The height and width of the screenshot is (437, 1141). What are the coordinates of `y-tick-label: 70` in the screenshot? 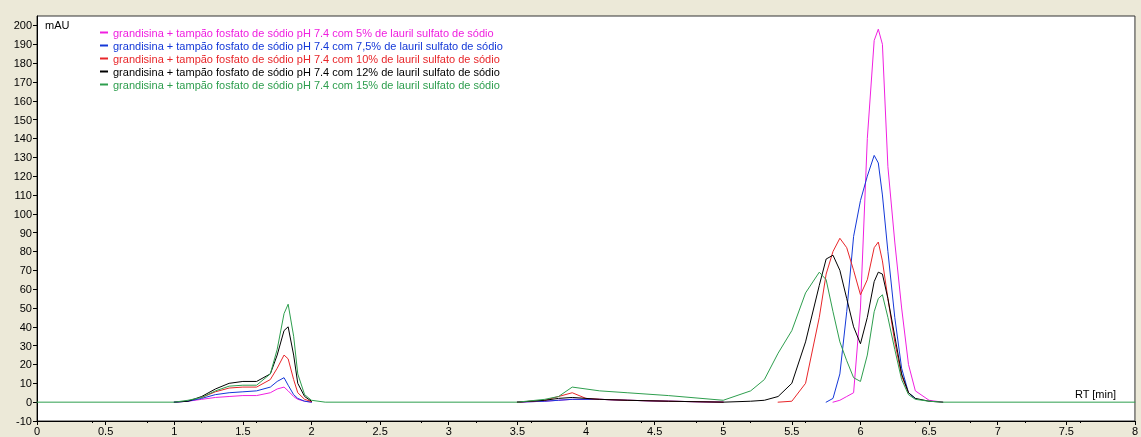 It's located at (25, 270).